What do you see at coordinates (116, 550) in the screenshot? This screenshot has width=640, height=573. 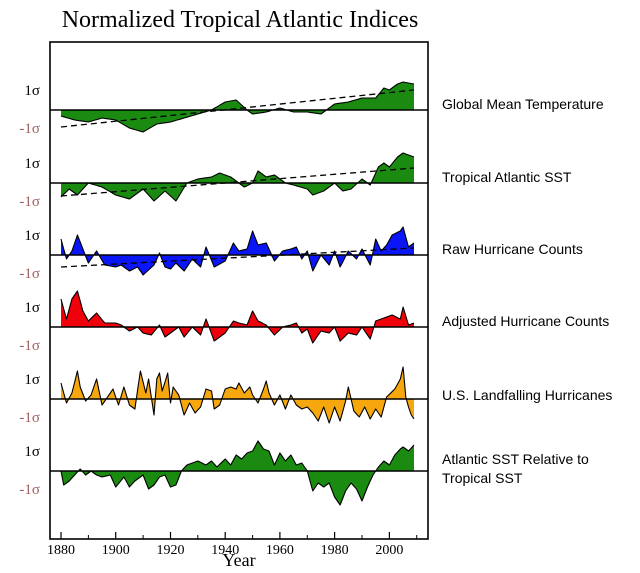 I see `x-tick-label: 1900` at bounding box center [116, 550].